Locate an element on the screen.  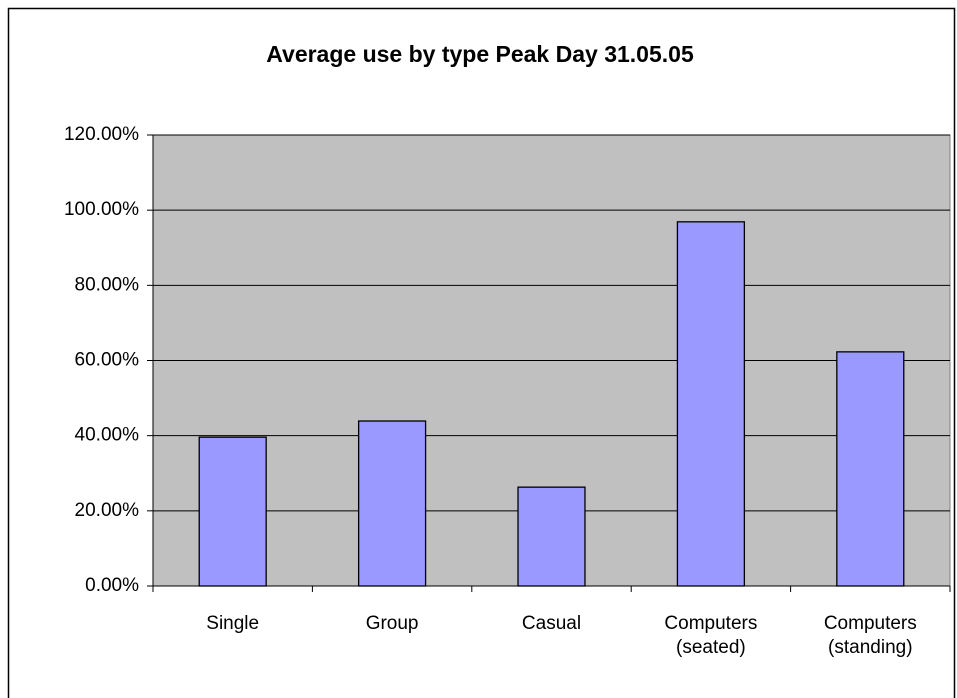
x-tick-label: Computers (standing) is located at coordinates (870, 635).